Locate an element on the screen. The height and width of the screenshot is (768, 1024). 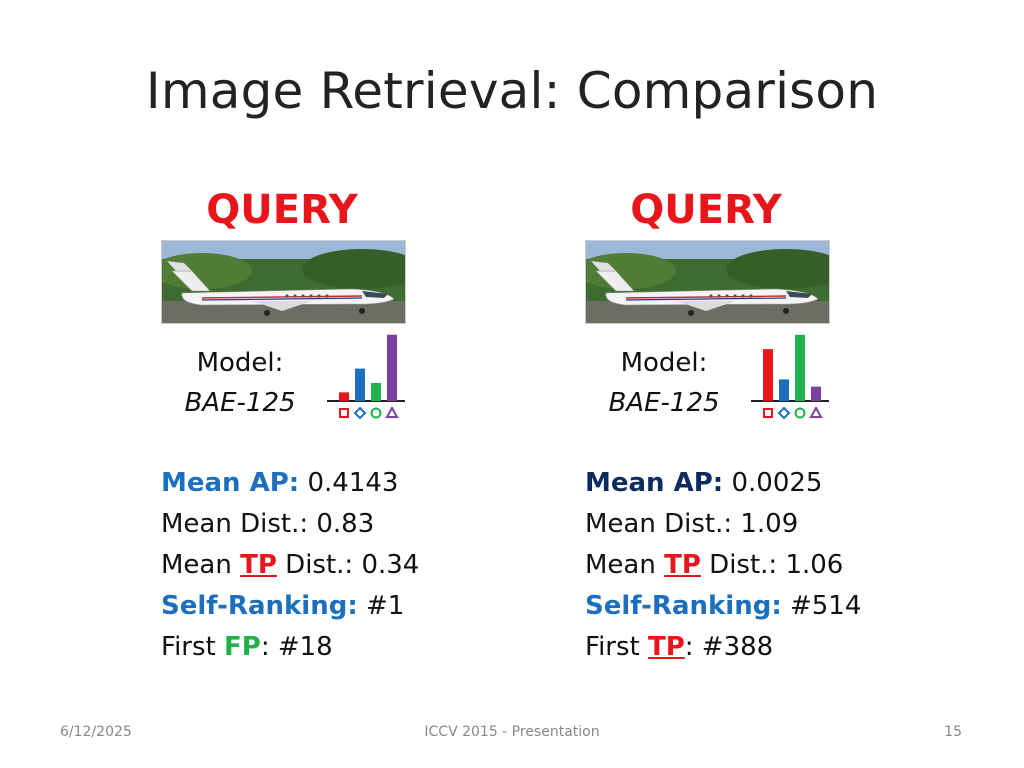
slide-title: Image Retrieval: Comparison is located at coordinates (512, 91).